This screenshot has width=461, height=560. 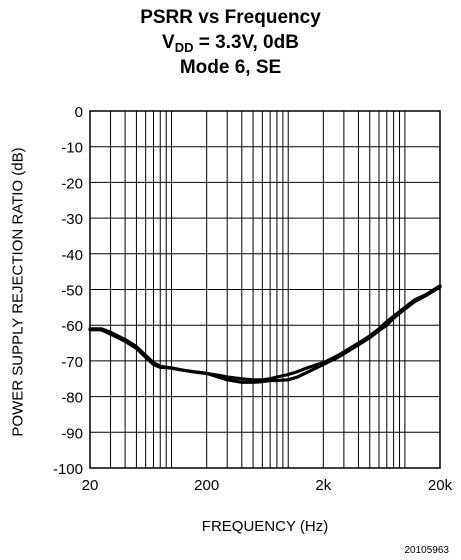 I want to click on chart-subtitle: VDD = 3.3V, 0dB, so click(x=230, y=43).